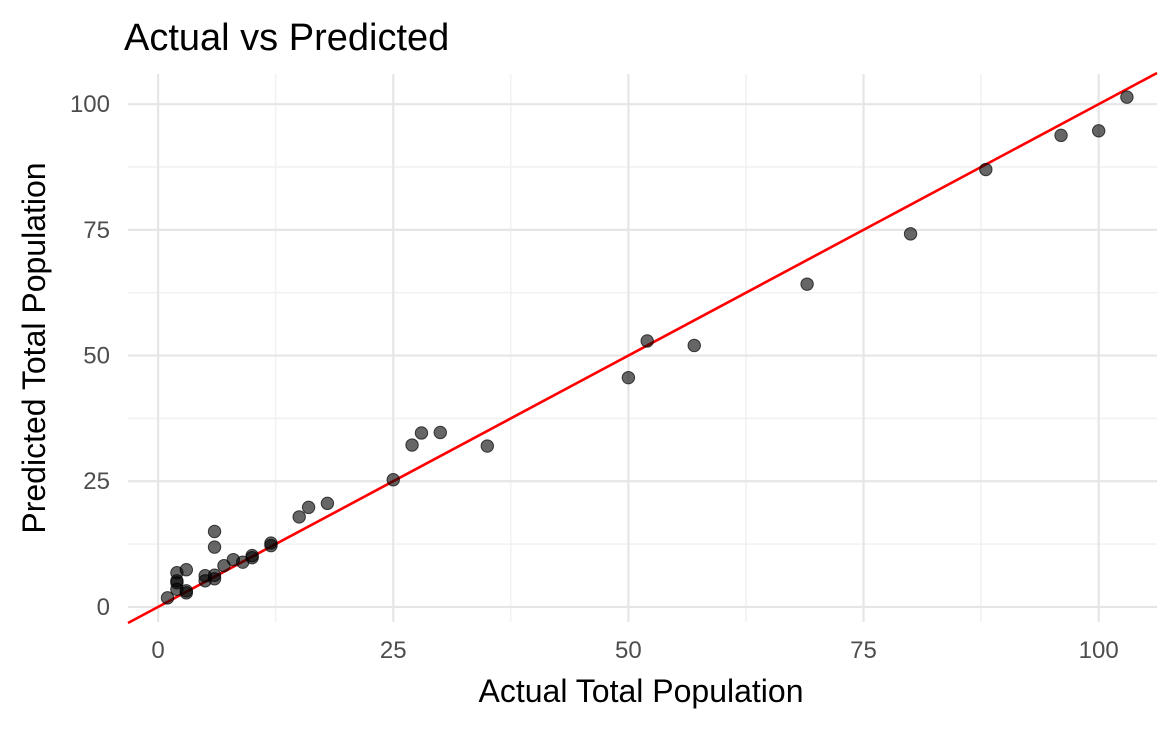 The image size is (1175, 731). What do you see at coordinates (34, 347) in the screenshot?
I see `y-axis-title: Predicted Total Population` at bounding box center [34, 347].